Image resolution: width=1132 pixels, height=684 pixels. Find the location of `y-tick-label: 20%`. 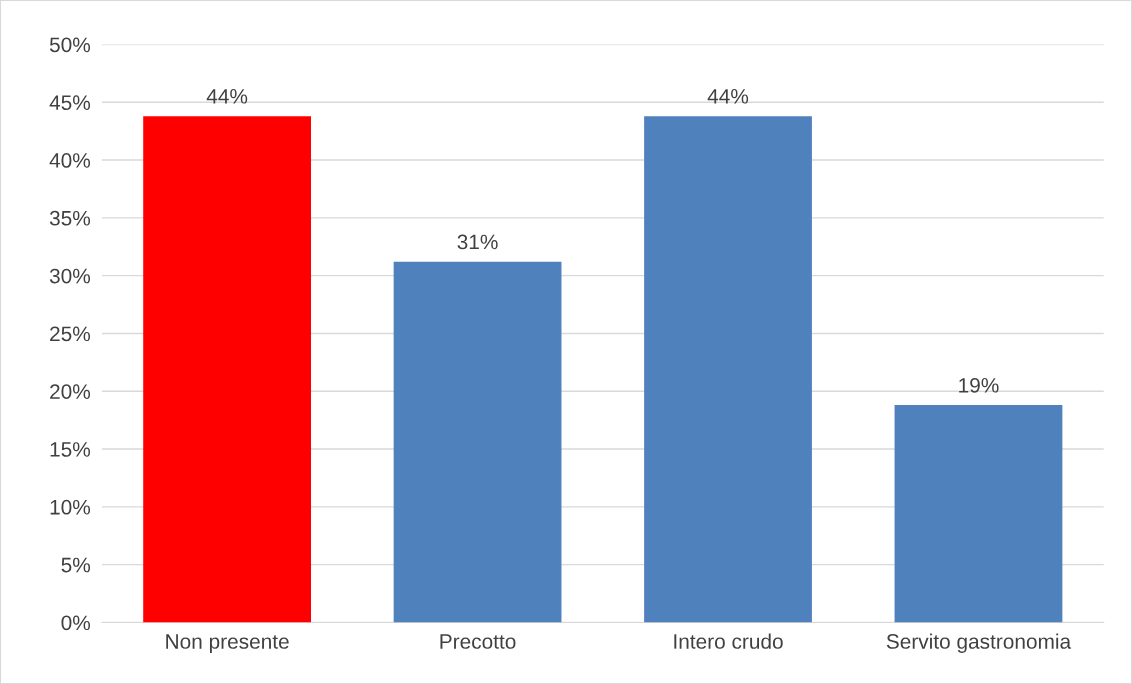

y-tick-label: 20% is located at coordinates (70, 391).